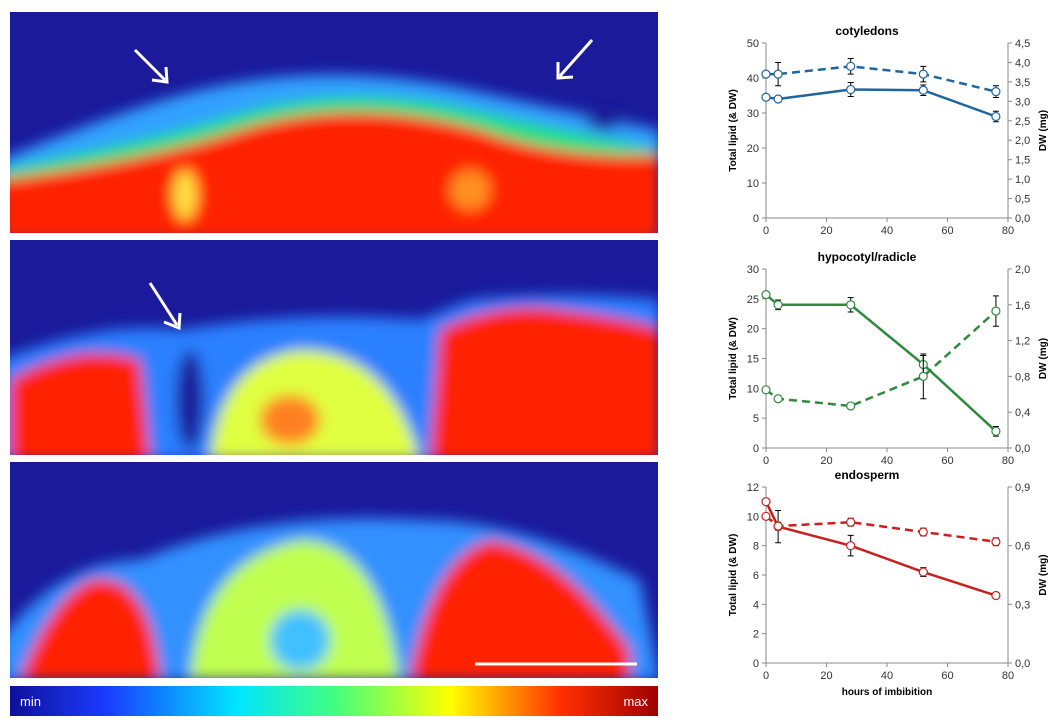  I want to click on colorbar, so click(334, 701).